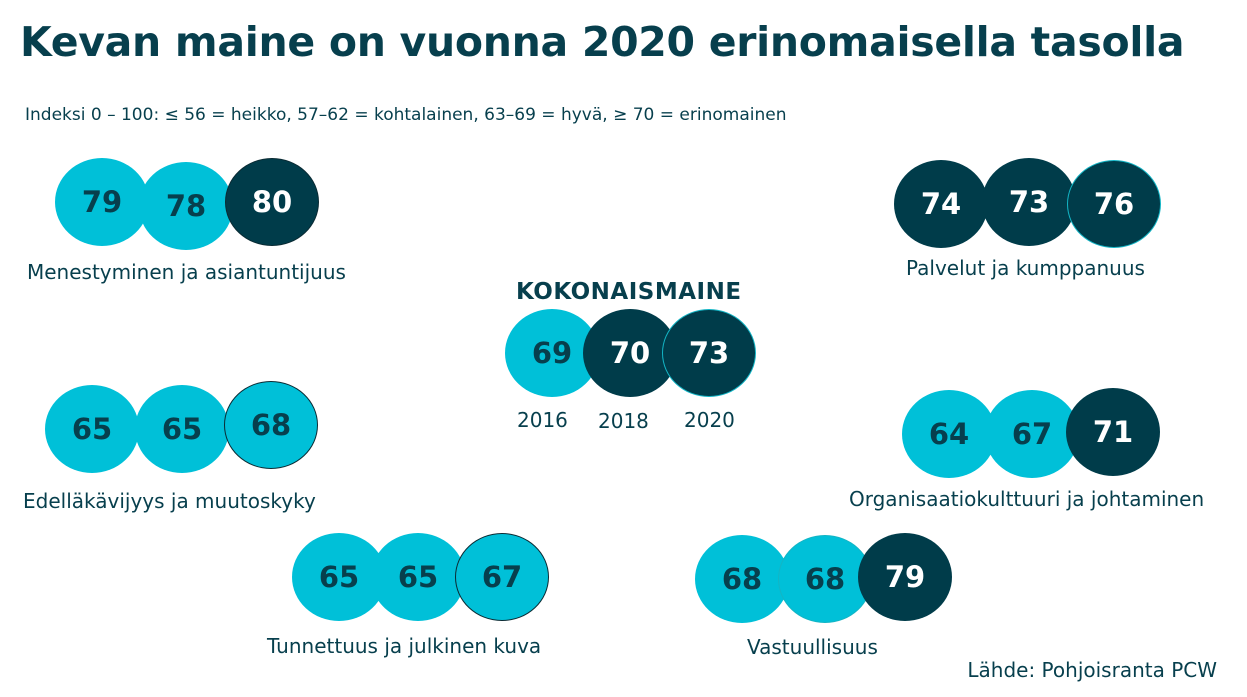  Describe the element at coordinates (709, 353) in the screenshot. I see `value-circle-2020: 73` at that location.